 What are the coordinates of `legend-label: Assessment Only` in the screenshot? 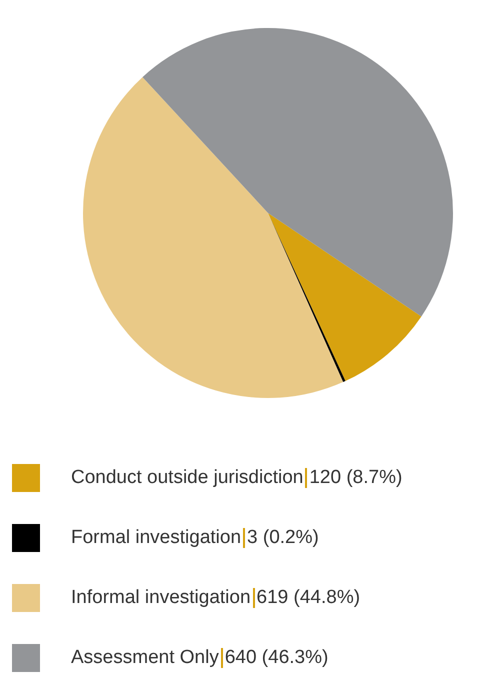 It's located at (145, 658).